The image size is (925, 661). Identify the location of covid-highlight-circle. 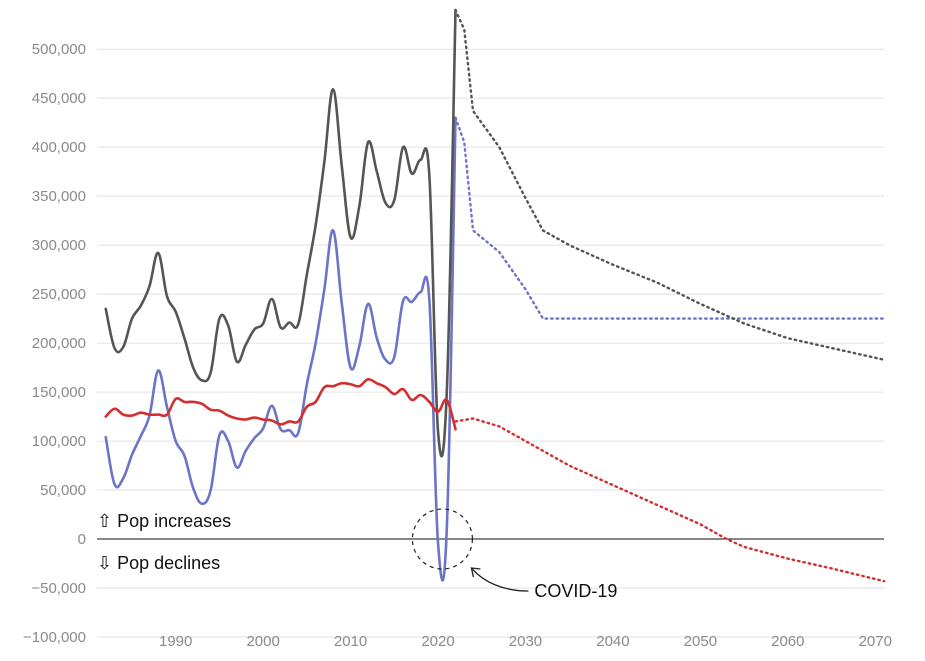
(442, 539).